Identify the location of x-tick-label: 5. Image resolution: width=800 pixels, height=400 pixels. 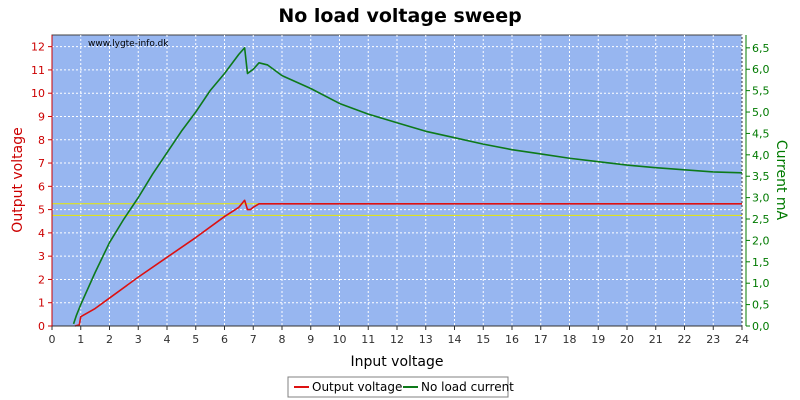
(195, 339).